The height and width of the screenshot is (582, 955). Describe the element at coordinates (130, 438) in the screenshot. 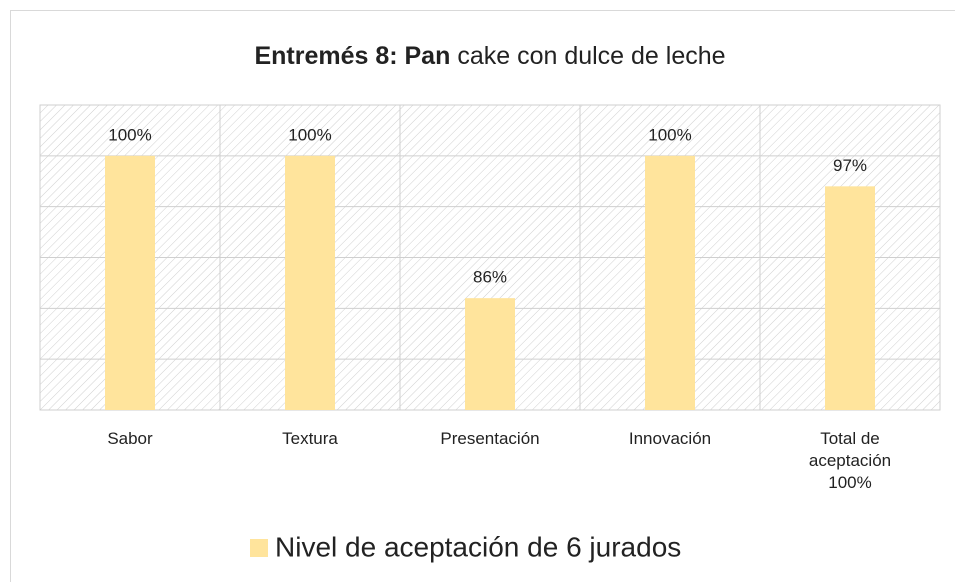

I see `x-tick-label: Sabor` at that location.